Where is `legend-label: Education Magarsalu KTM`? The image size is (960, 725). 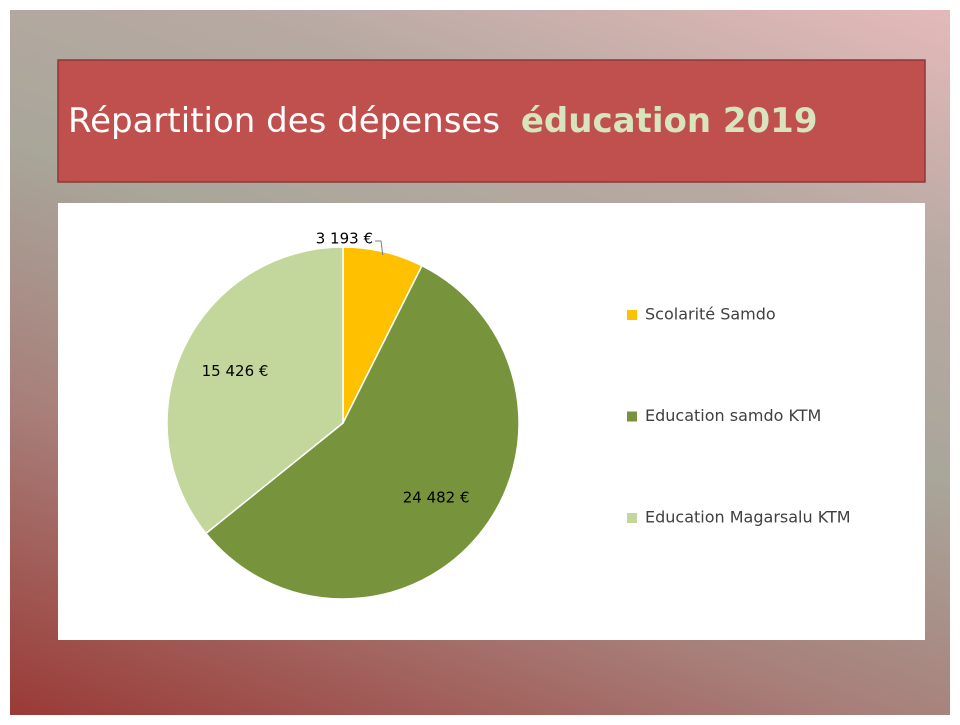 legend-label: Education Magarsalu KTM is located at coordinates (748, 517).